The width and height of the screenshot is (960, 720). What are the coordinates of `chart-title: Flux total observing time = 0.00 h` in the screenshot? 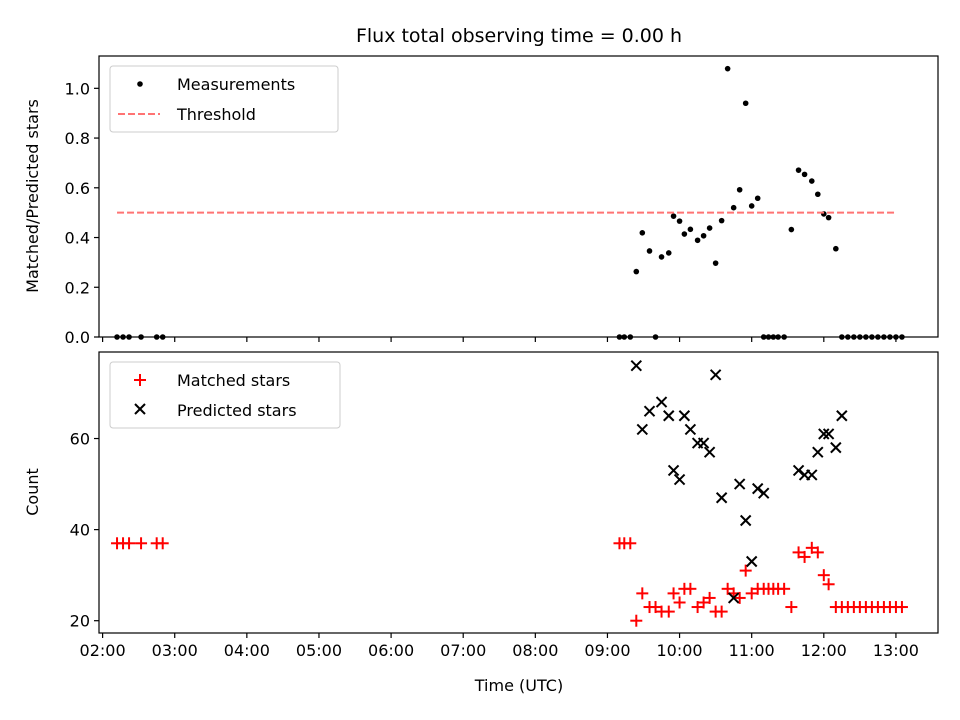 It's located at (519, 36).